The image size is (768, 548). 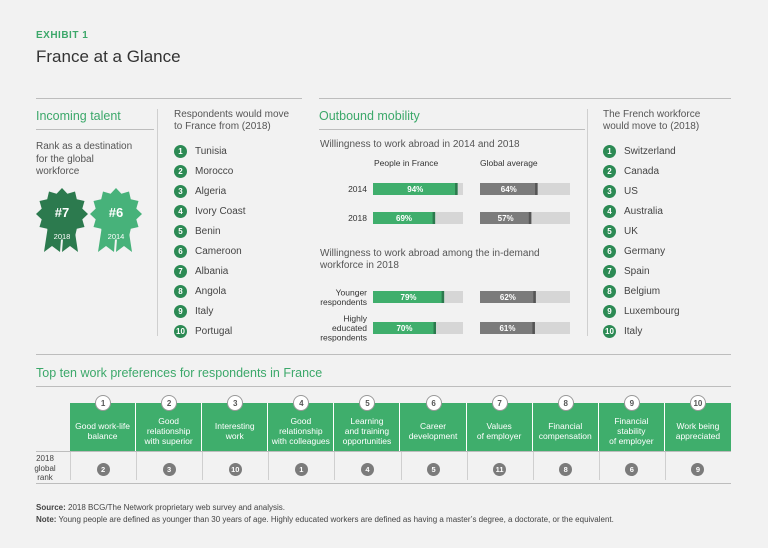 I want to click on respondents-country: Cameroon, so click(x=218, y=251).